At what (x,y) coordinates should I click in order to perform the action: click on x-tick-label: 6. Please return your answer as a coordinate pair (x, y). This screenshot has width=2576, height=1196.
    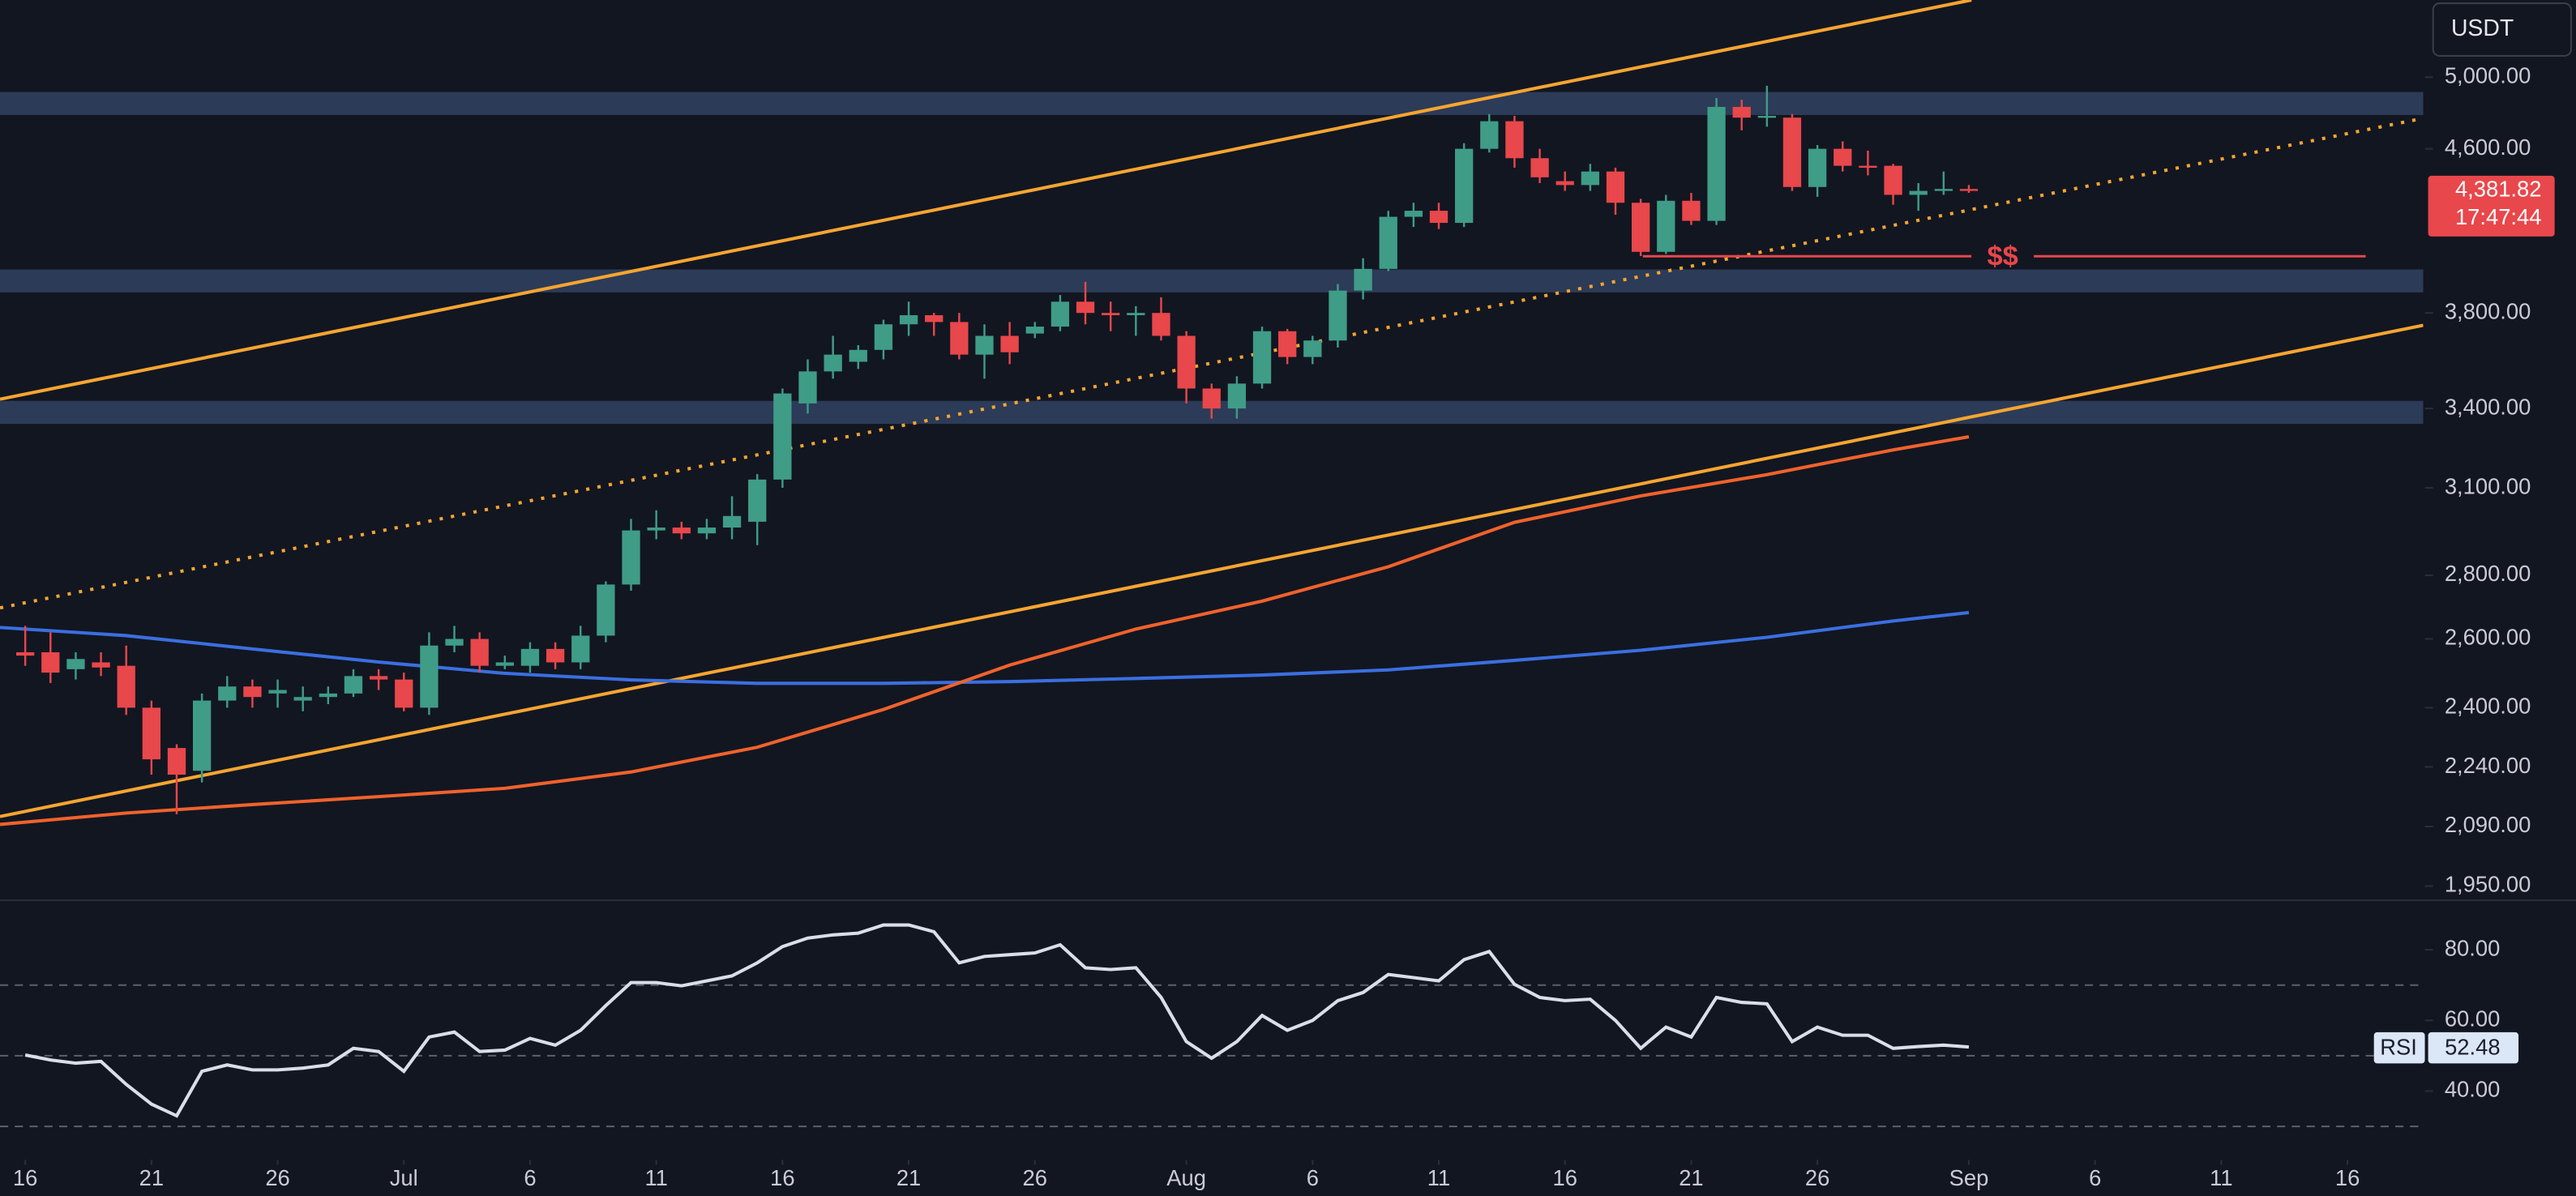
    Looking at the image, I should click on (2095, 1177).